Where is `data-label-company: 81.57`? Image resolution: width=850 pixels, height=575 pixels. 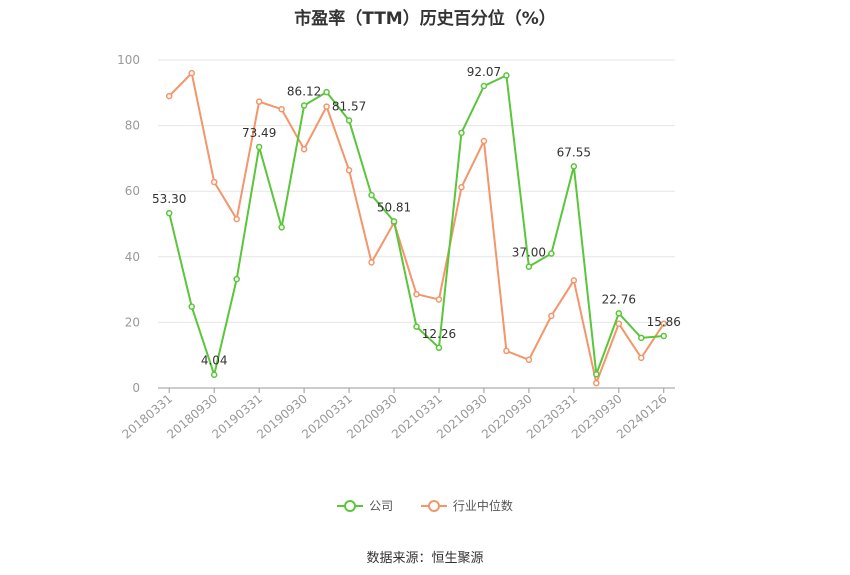
data-label-company: 81.57 is located at coordinates (349, 106).